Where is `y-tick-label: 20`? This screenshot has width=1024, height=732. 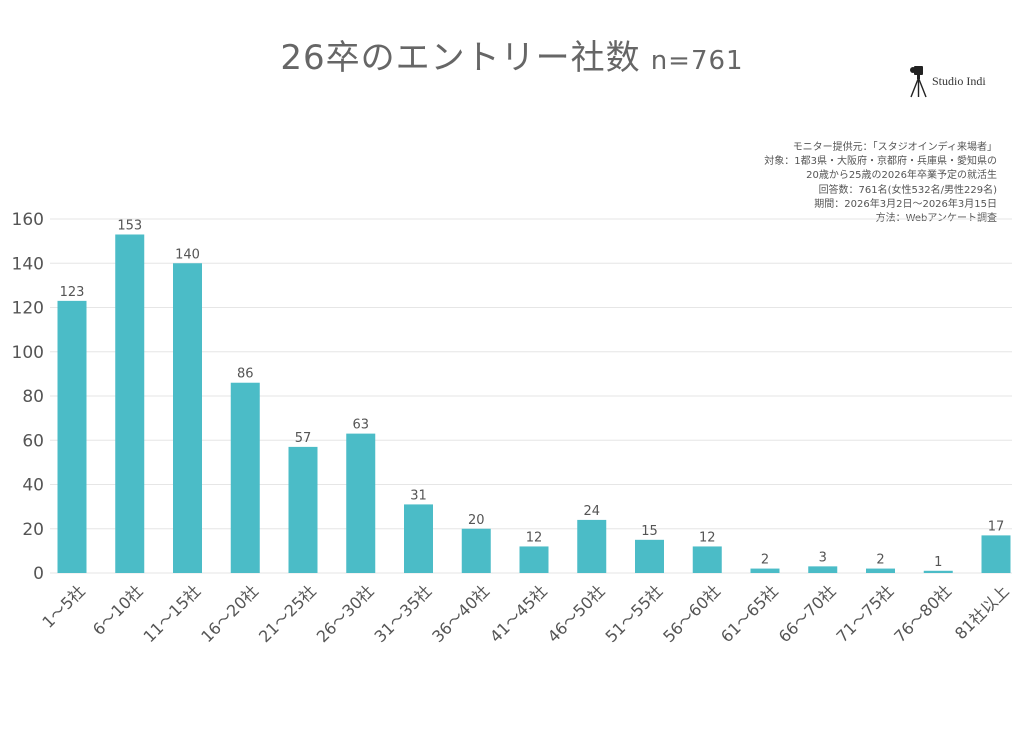
y-tick-label: 20 is located at coordinates (33, 530).